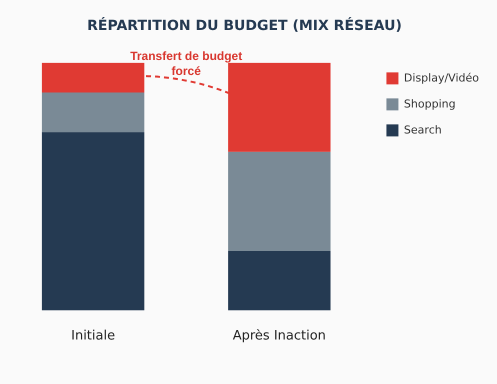  I want to click on legend-label: Display/Vidéo, so click(442, 77).